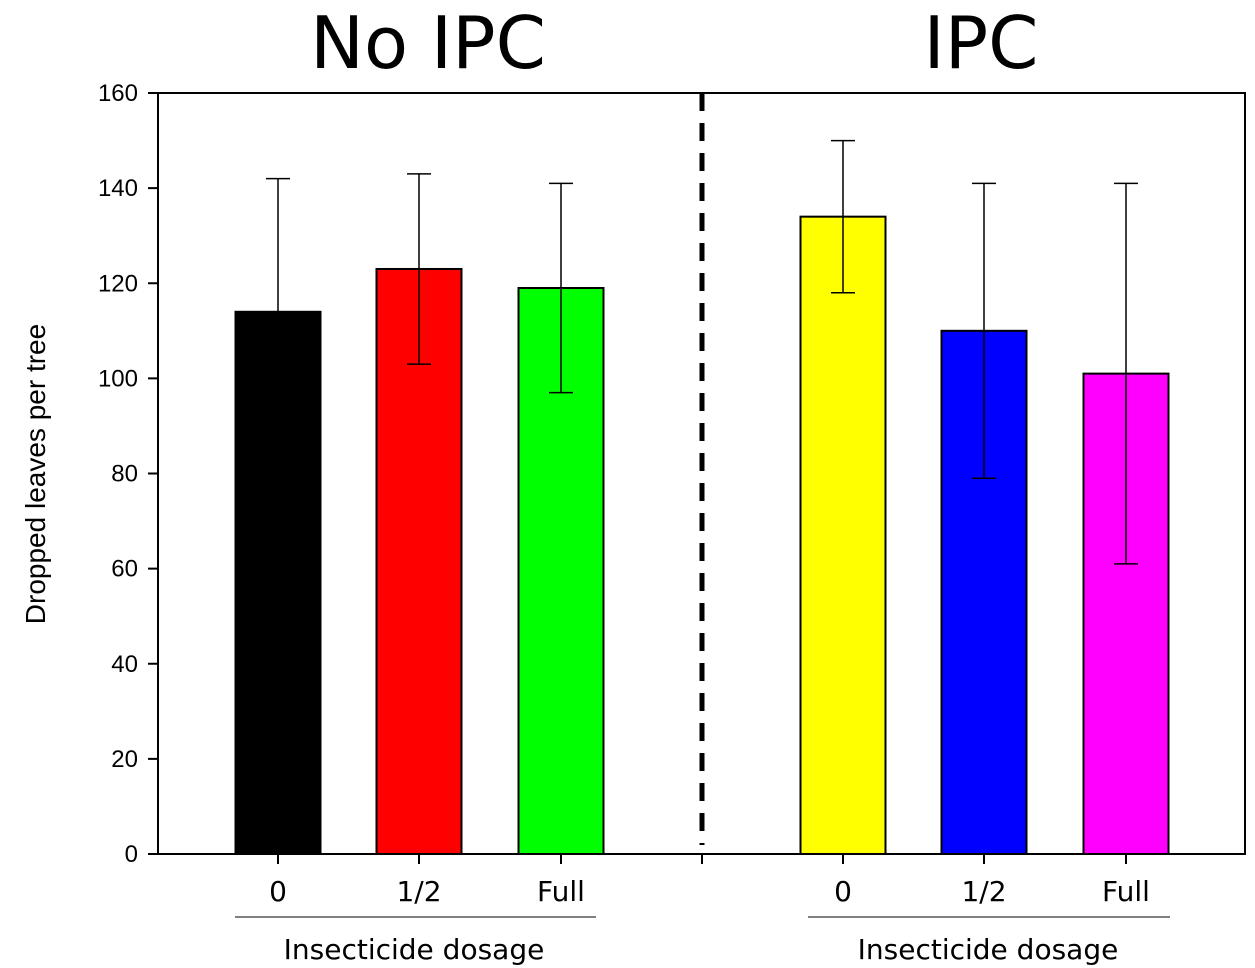 The height and width of the screenshot is (968, 1255). Describe the element at coordinates (35, 474) in the screenshot. I see `y-axis-title: Dropped leaves per tree` at that location.